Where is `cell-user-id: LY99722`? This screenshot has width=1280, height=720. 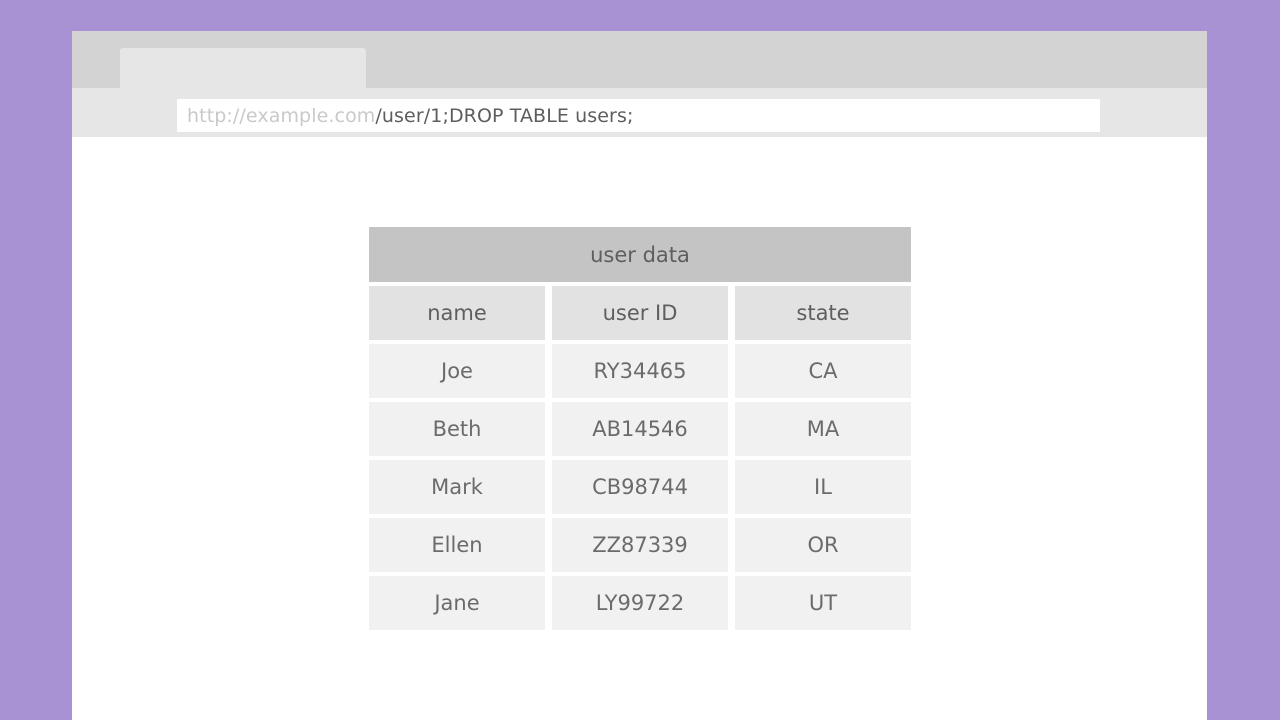
cell-user-id: LY99722 is located at coordinates (640, 603).